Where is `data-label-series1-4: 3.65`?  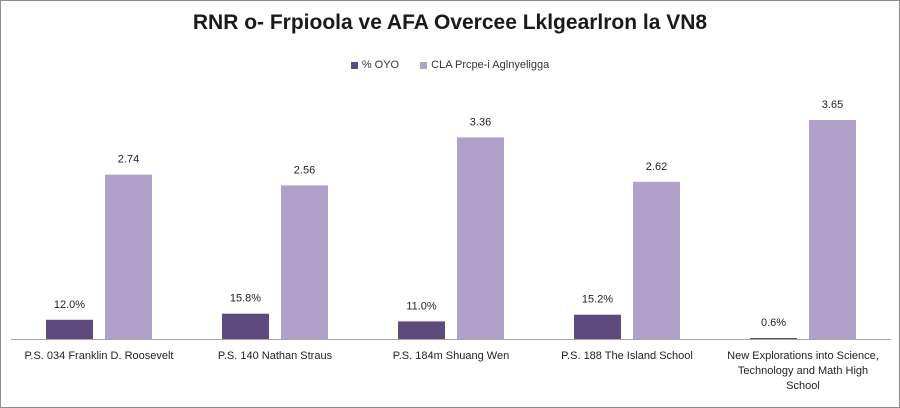 data-label-series1-4: 3.65 is located at coordinates (832, 105).